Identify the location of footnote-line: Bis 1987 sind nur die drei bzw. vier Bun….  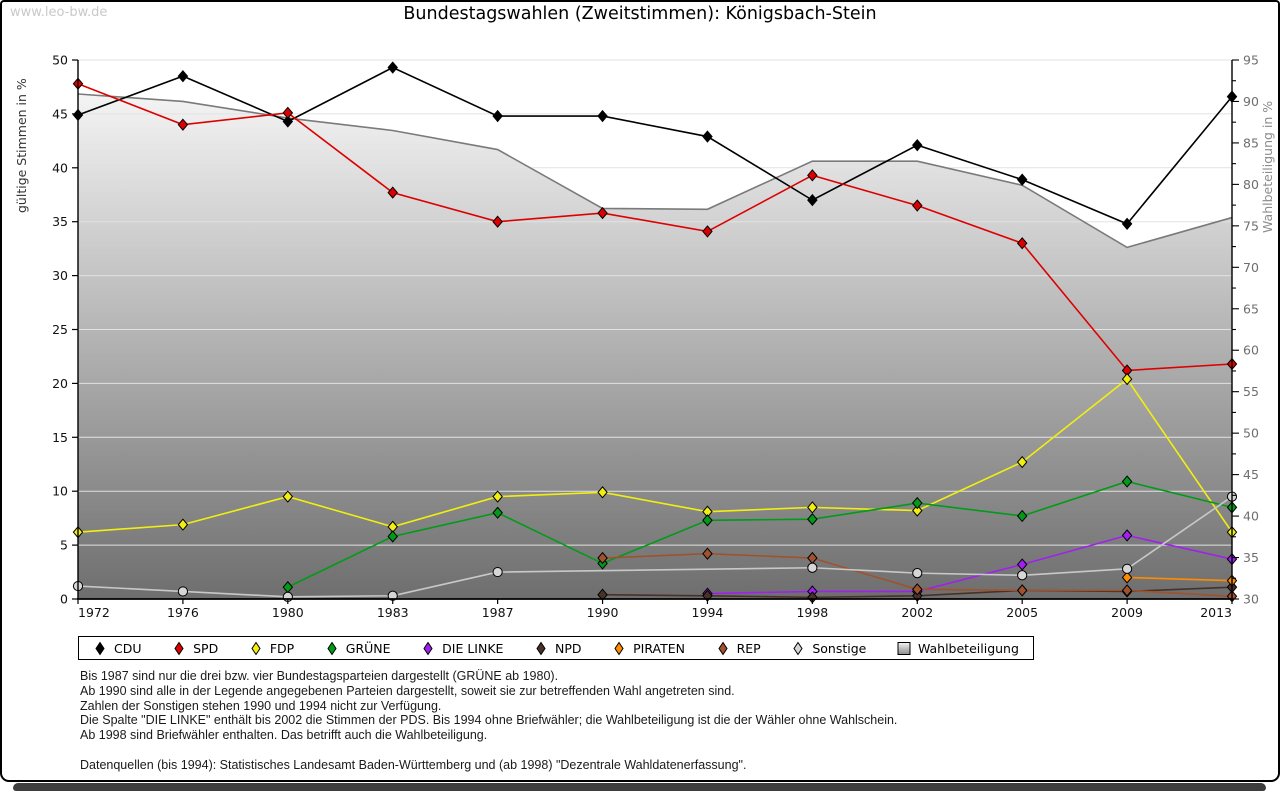
(319, 676).